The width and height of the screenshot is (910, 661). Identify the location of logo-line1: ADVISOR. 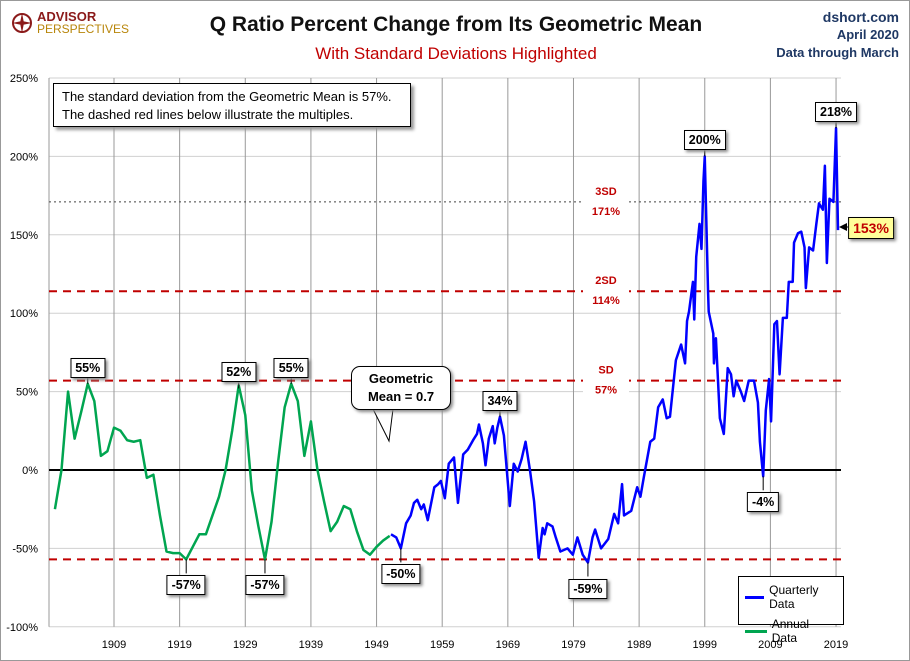
(67, 16).